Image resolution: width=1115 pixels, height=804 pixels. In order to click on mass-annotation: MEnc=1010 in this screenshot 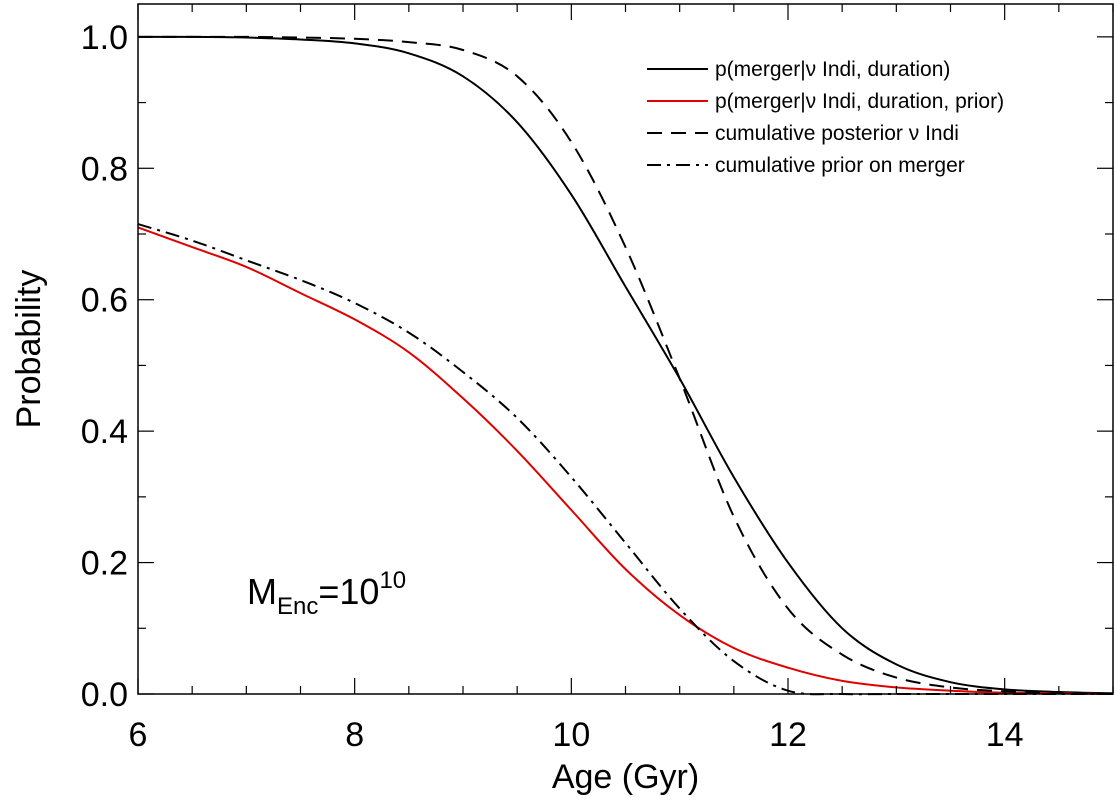, I will do `click(326, 593)`.